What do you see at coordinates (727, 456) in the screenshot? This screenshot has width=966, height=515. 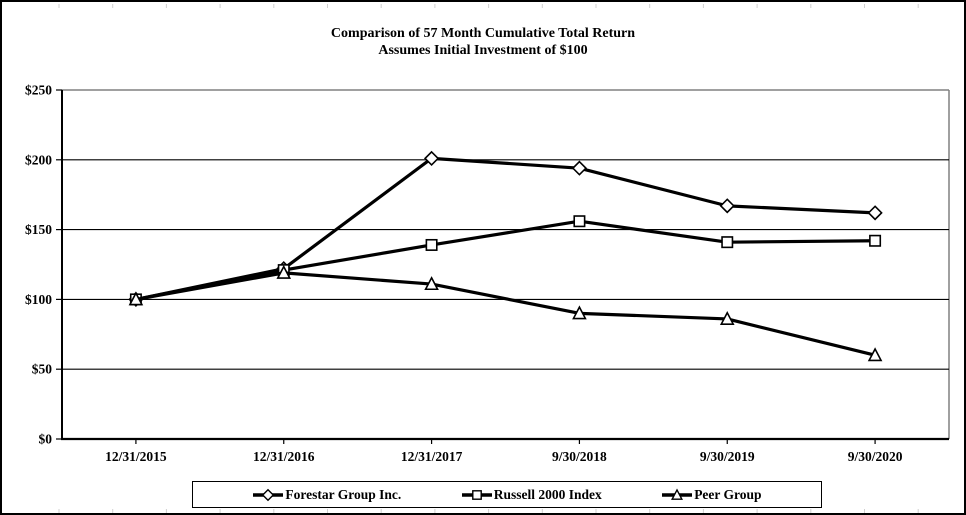 I see `x-tick-label: 9/30/2019` at bounding box center [727, 456].